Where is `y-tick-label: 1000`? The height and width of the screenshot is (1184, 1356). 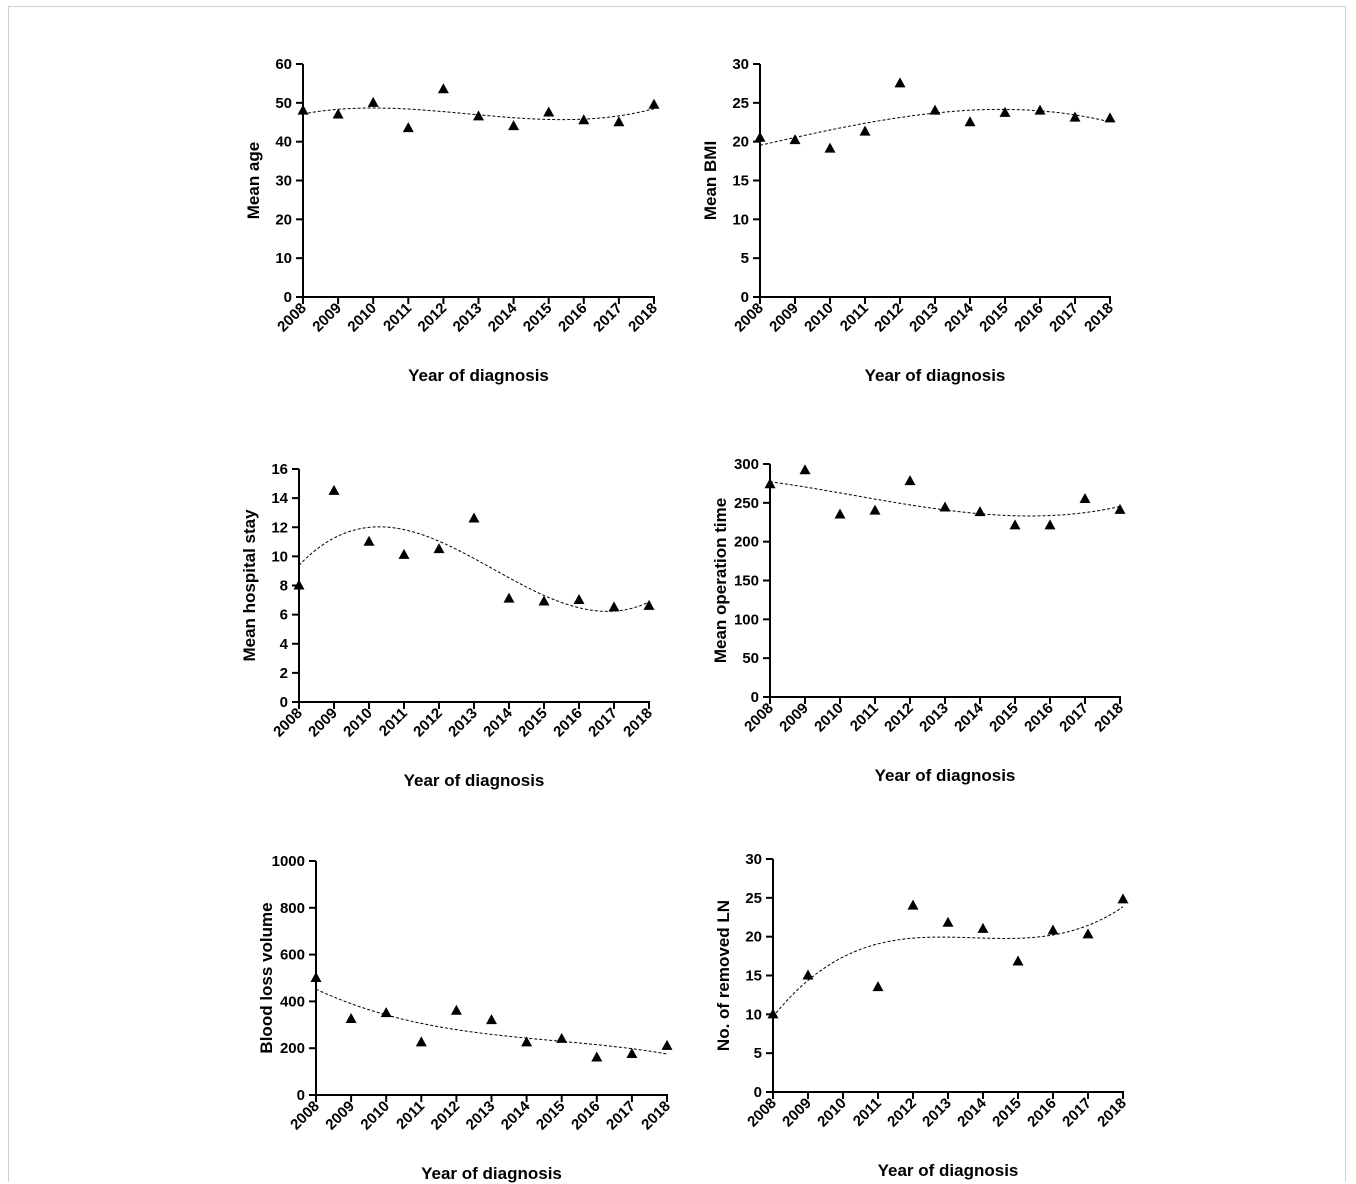
y-tick-label: 1000 is located at coordinates (288, 861).